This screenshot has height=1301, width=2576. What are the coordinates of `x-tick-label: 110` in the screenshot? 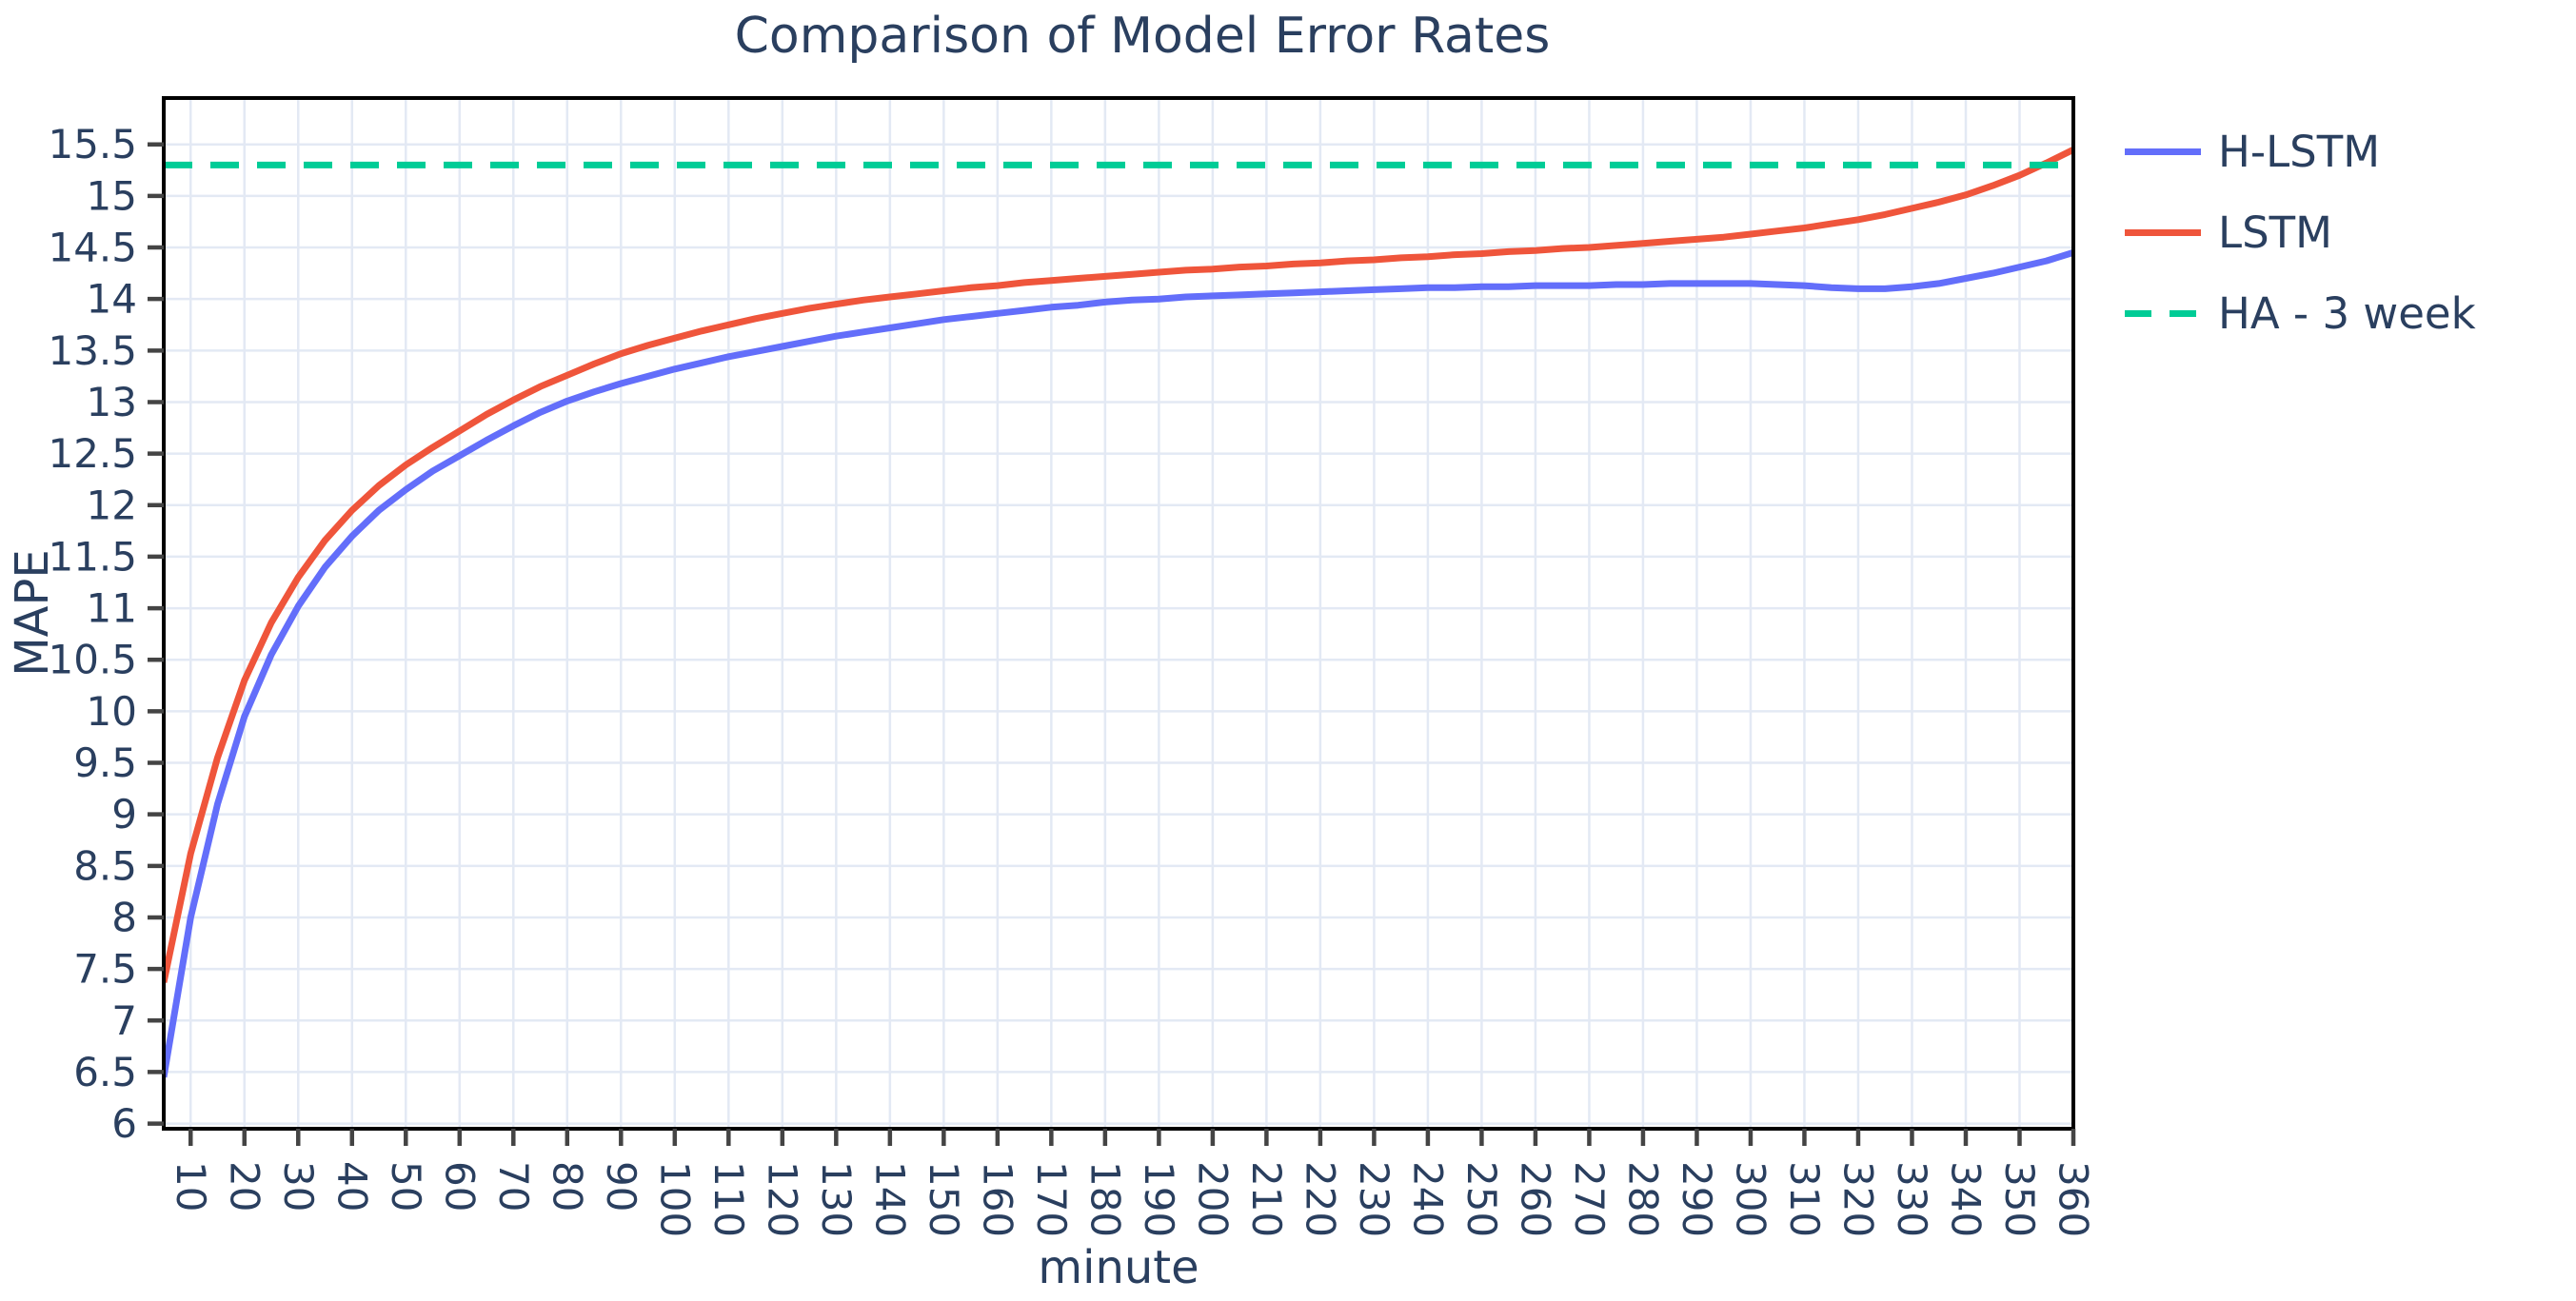 It's located at (728, 1199).